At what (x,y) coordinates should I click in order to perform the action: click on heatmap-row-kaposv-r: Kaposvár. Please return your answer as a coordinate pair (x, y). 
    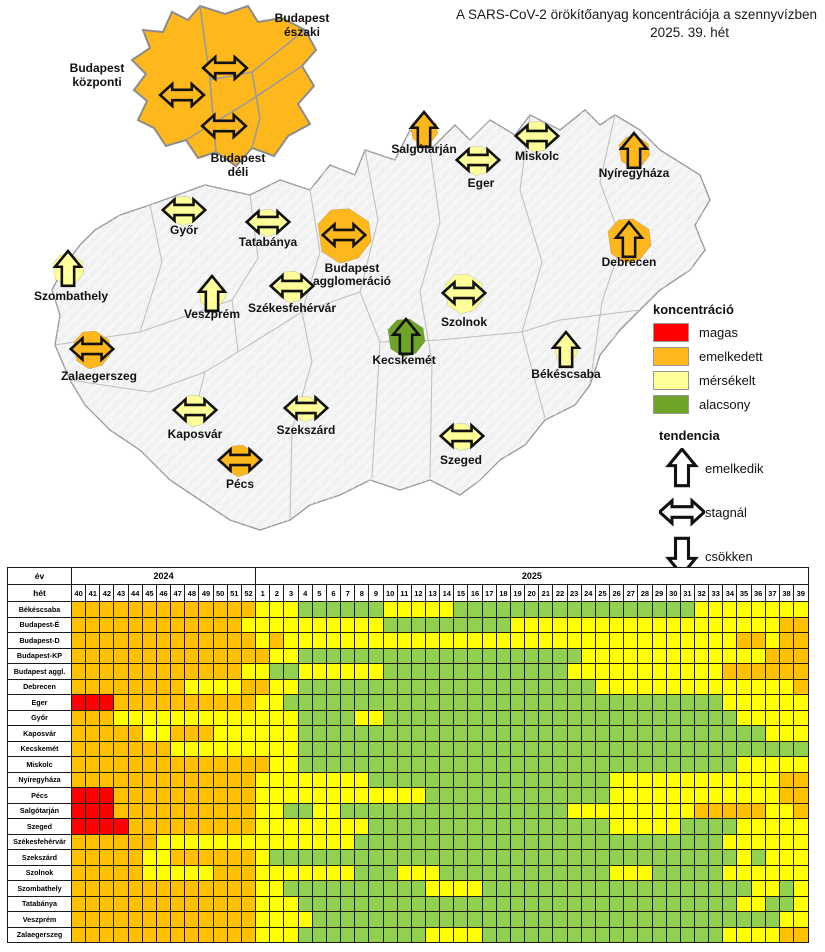
    Looking at the image, I should click on (408, 733).